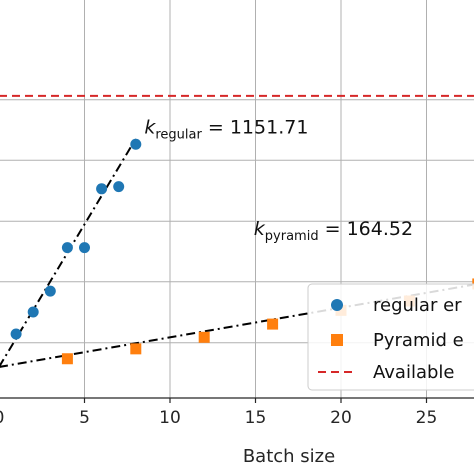 The width and height of the screenshot is (474, 474). Describe the element at coordinates (333, 231) in the screenshot. I see `slope-annotation-2: kpyramid = 164.52` at that location.